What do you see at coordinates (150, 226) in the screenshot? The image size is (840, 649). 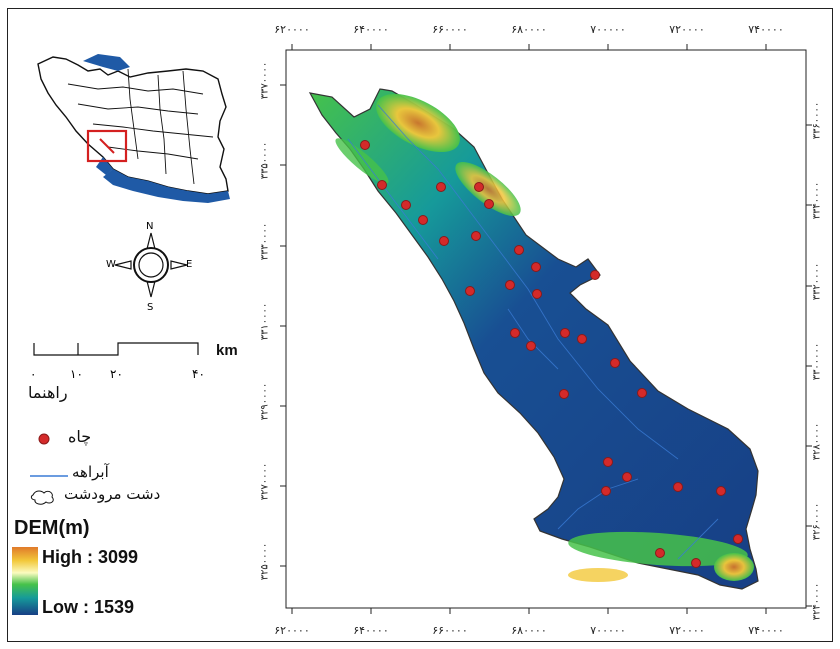 I see `north-label: N` at bounding box center [150, 226].